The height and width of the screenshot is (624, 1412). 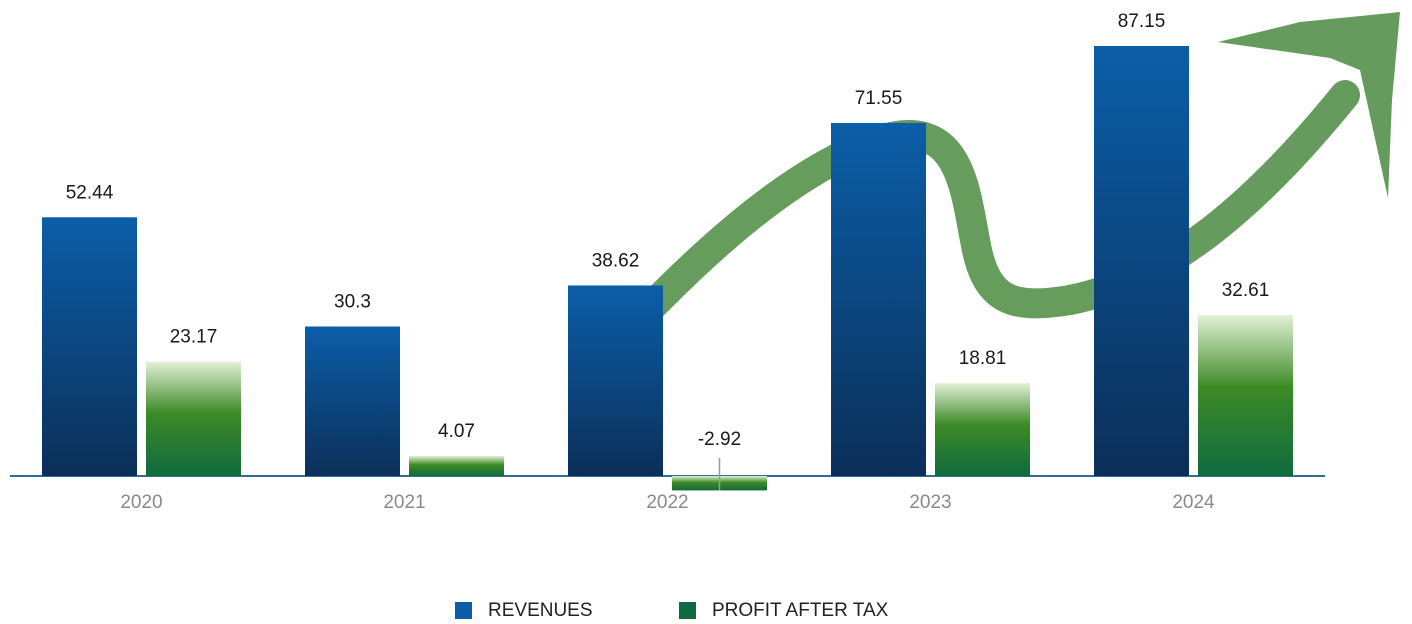 What do you see at coordinates (194, 337) in the screenshot?
I see `value-label: 23.17` at bounding box center [194, 337].